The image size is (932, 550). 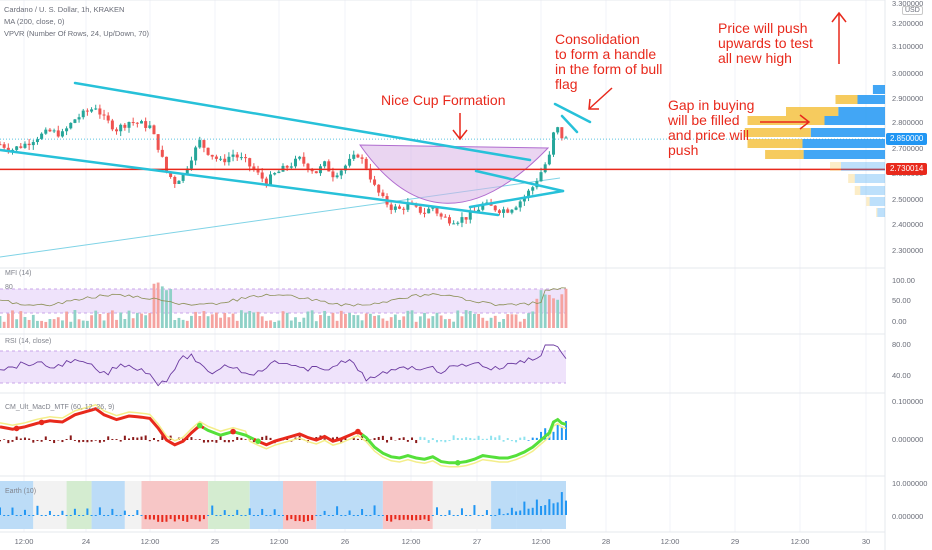 What do you see at coordinates (28, 341) in the screenshot?
I see `rsi-label: RSI (14, close)` at bounding box center [28, 341].